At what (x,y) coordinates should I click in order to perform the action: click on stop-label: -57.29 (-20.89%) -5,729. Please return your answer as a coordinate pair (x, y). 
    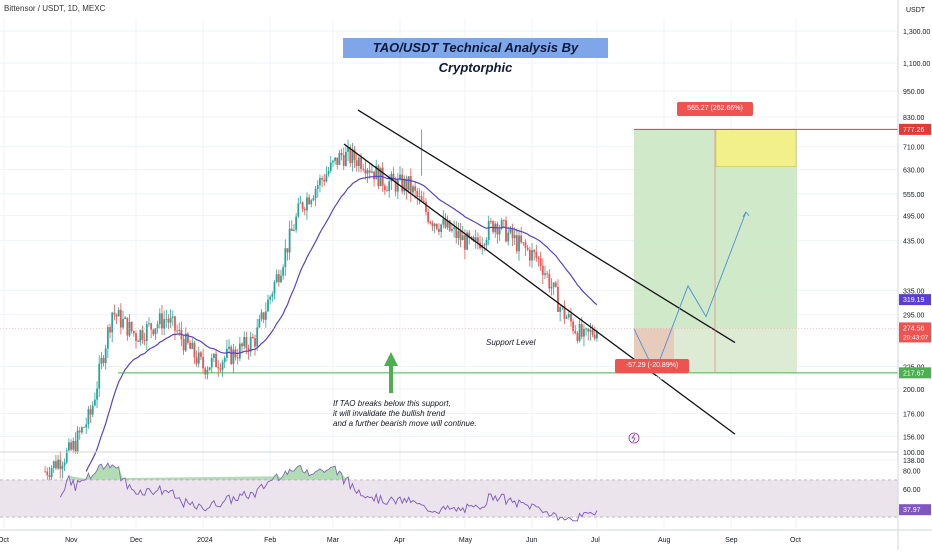
    Looking at the image, I should click on (652, 371).